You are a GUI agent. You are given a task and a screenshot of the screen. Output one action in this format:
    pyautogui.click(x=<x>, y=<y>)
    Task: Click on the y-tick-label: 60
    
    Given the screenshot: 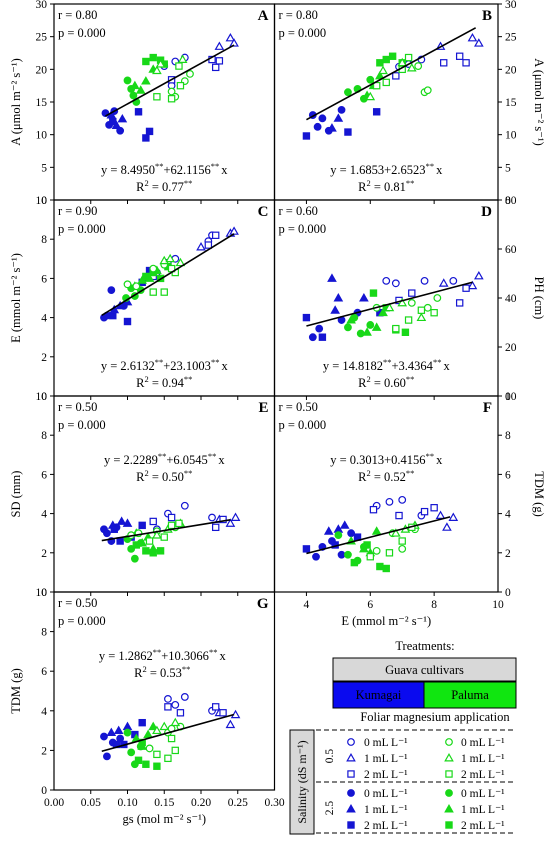 What is the action you would take?
    pyautogui.click(x=511, y=250)
    